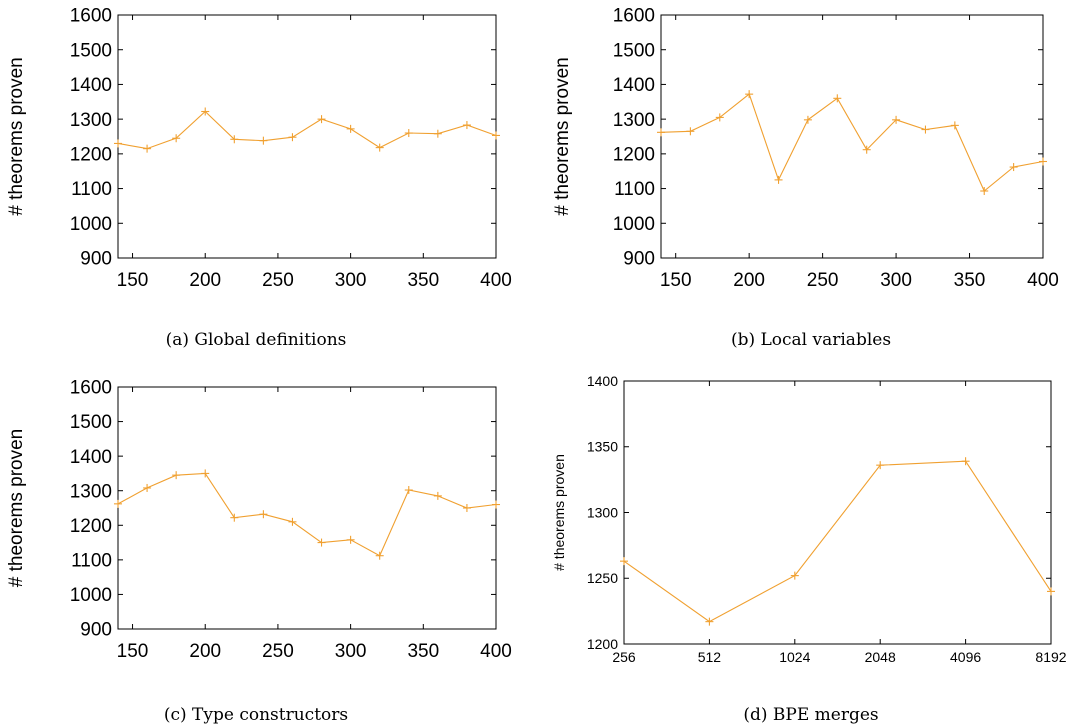 The width and height of the screenshot is (1076, 728). I want to click on caption-b: (b) Local variables, so click(811, 340).